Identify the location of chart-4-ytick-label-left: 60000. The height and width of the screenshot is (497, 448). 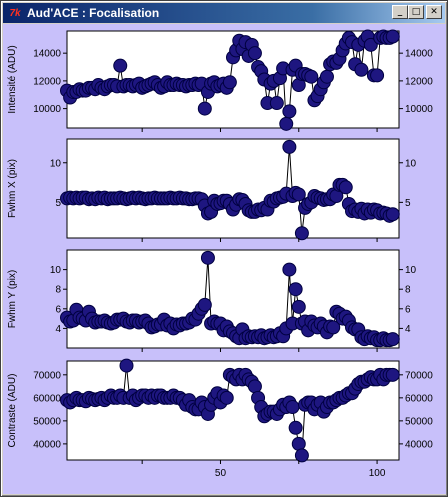
(47, 398).